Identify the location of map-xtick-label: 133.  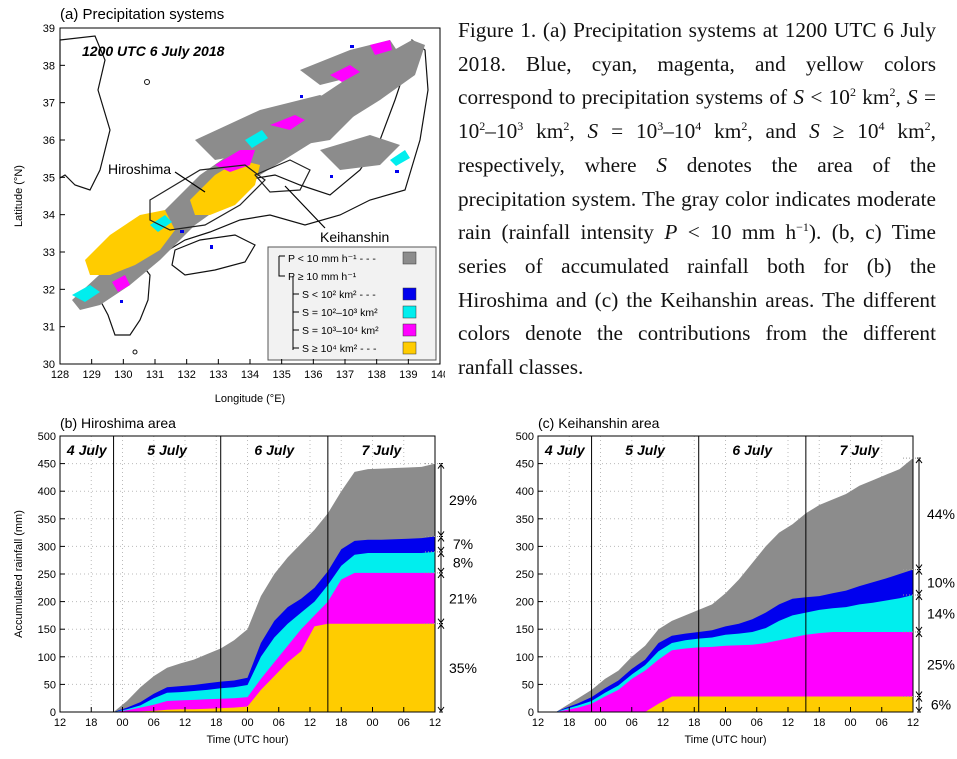
(218, 375).